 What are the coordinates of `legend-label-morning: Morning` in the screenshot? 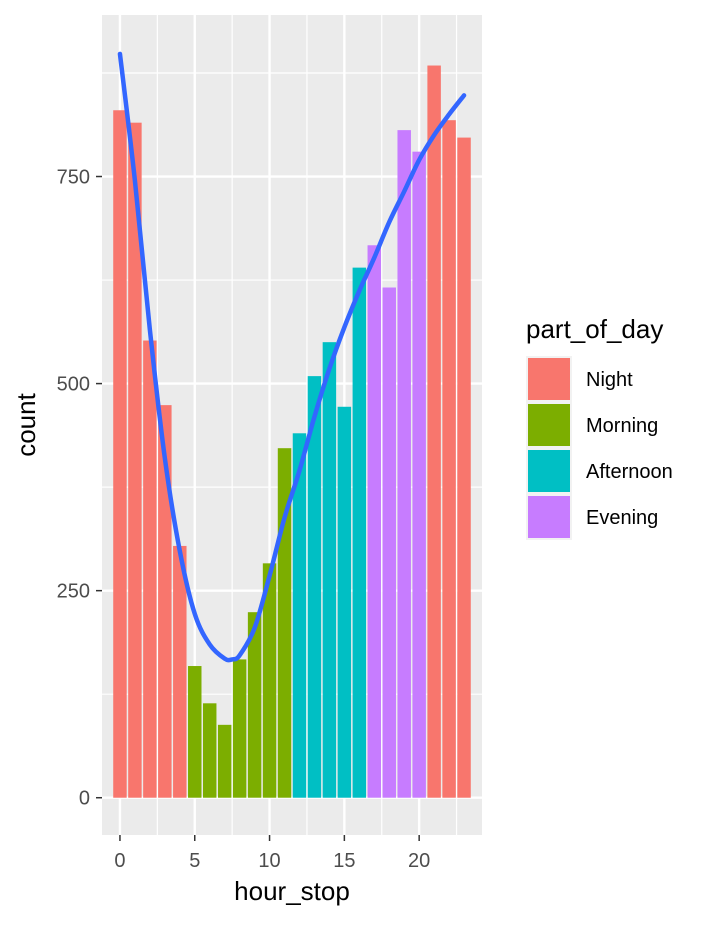 It's located at (622, 426).